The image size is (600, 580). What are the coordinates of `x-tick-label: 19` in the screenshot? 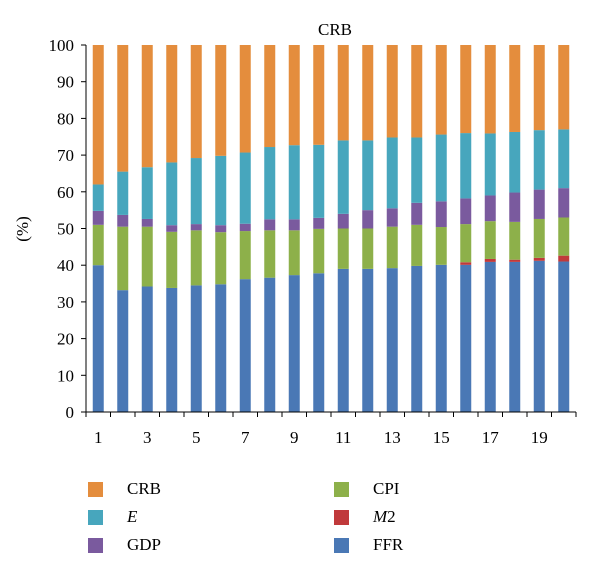 It's located at (539, 437).